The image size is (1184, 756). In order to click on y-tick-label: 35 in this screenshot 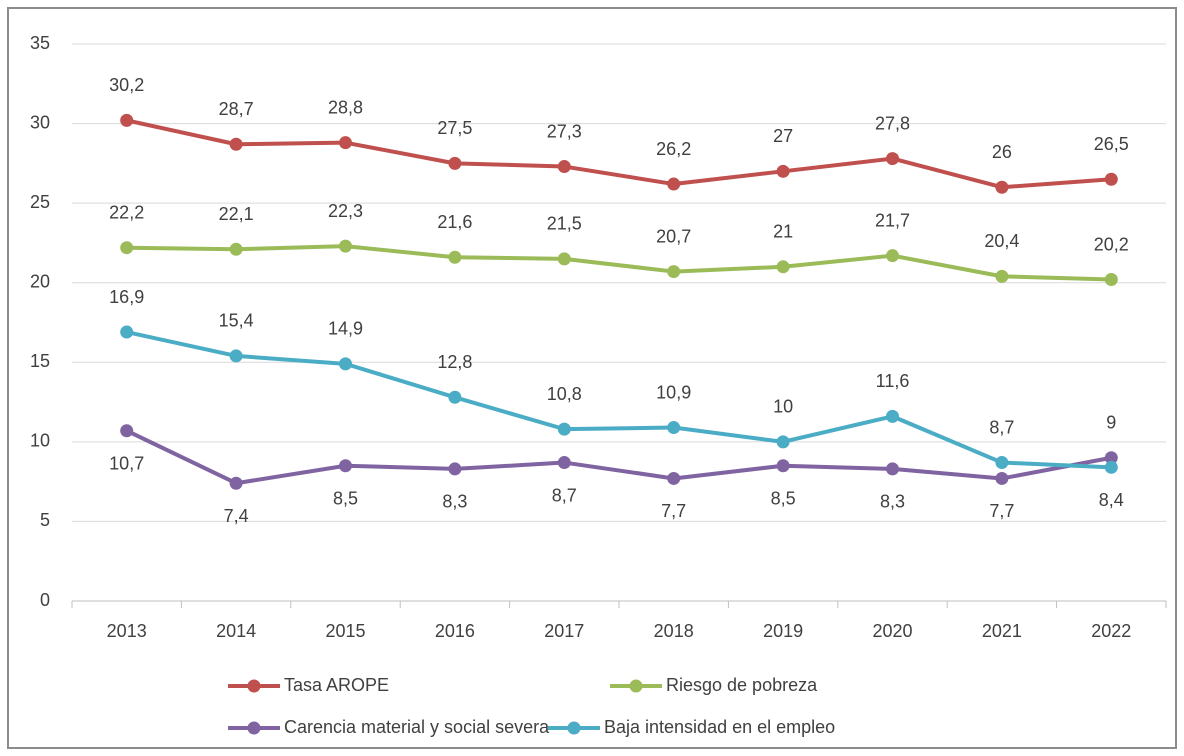, I will do `click(40, 43)`.